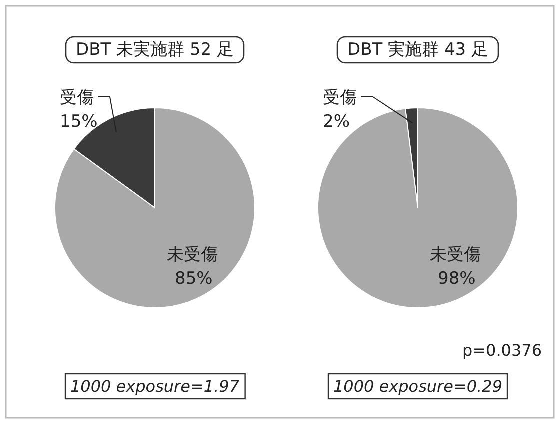 The image size is (560, 424). What do you see at coordinates (457, 279) in the screenshot?
I see `data-label: 98%` at bounding box center [457, 279].